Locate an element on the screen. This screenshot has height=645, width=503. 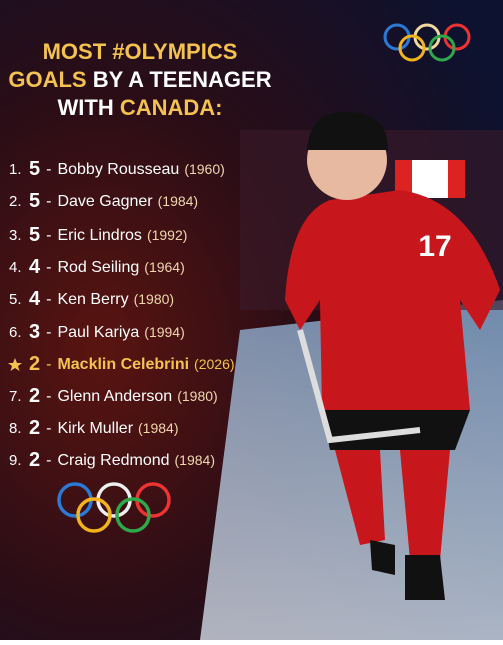
rank: 1. is located at coordinates (15, 169).